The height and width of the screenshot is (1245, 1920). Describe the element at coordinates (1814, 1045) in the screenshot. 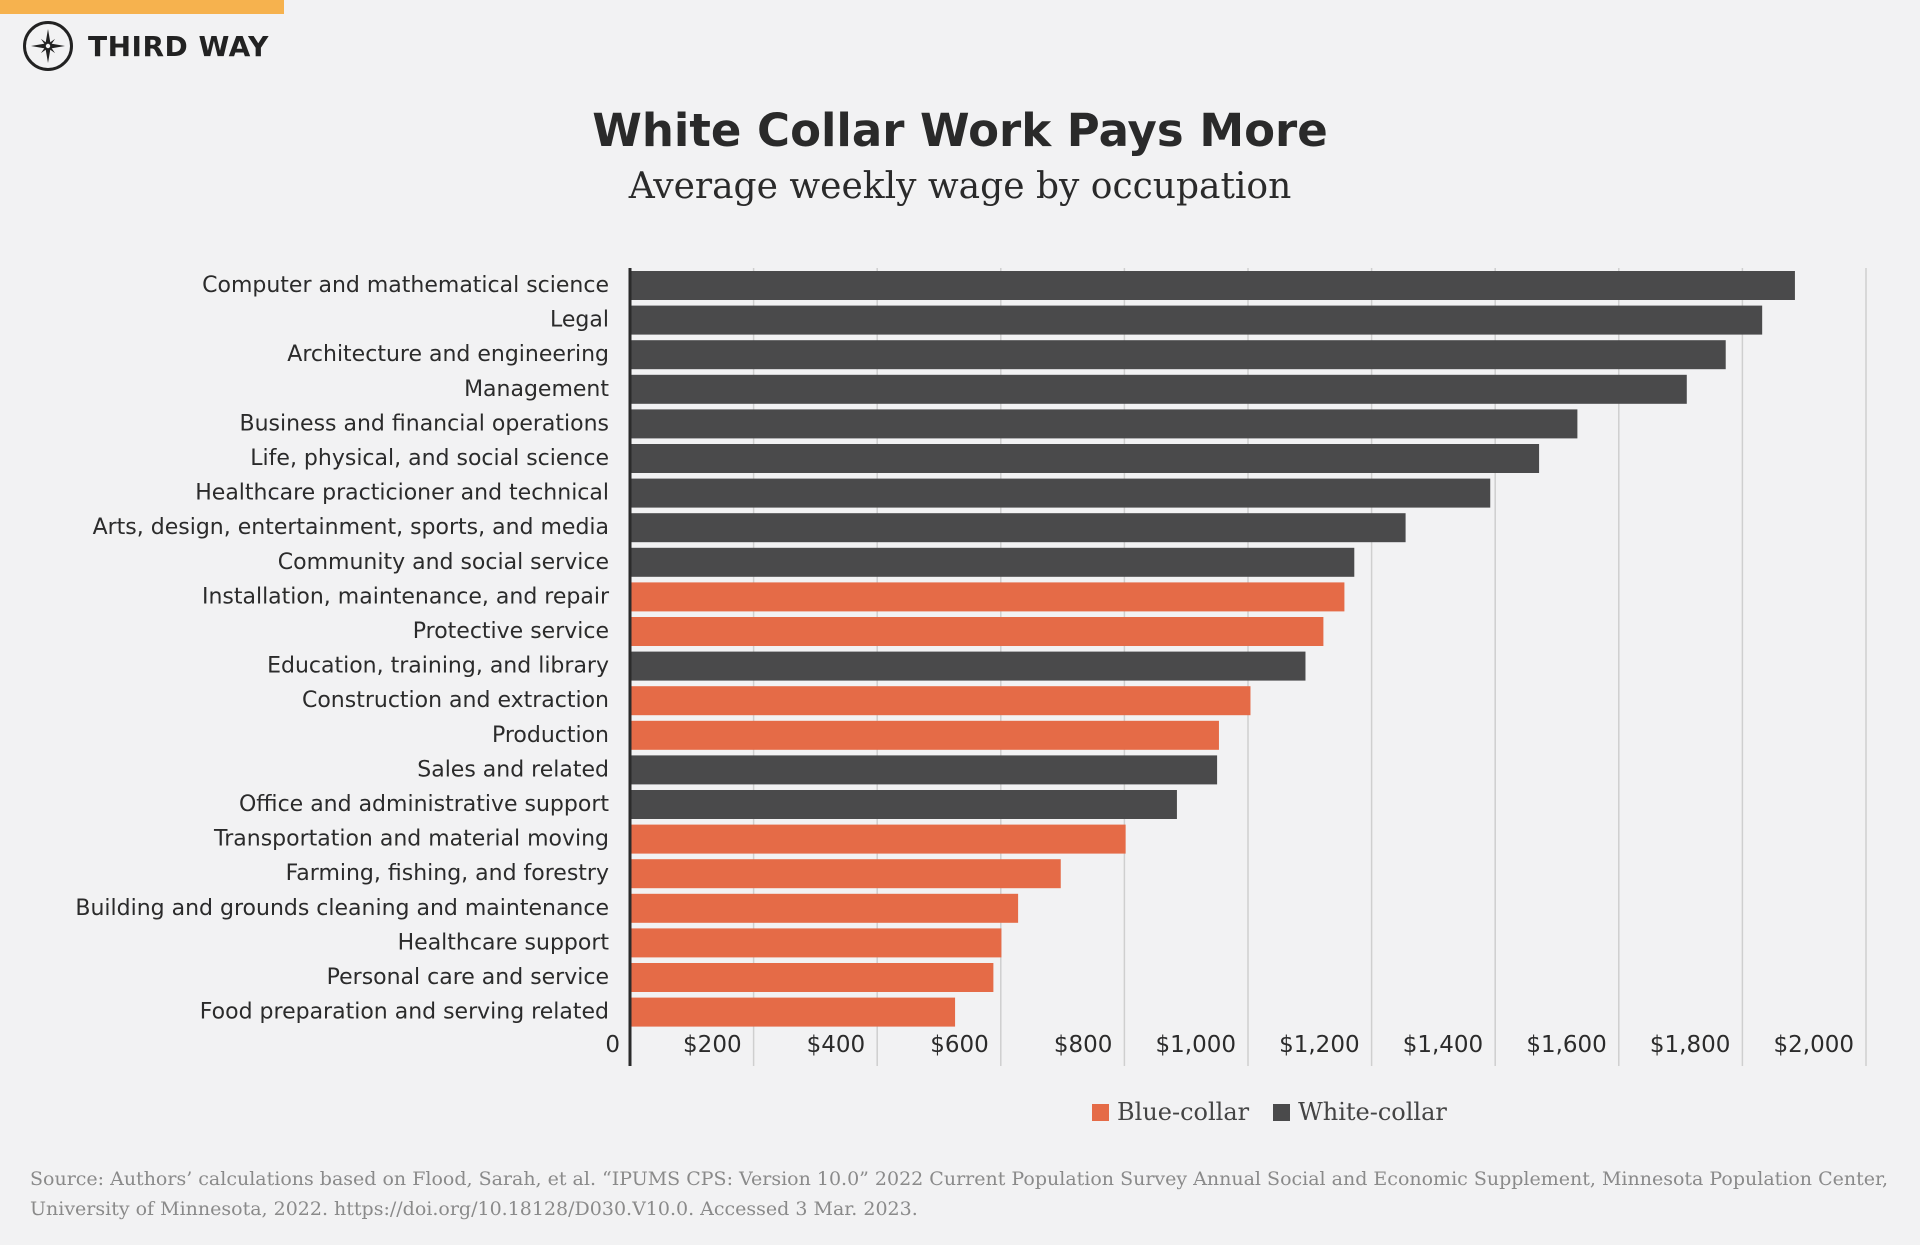

I see `x-tick-label-10: $2,000` at that location.